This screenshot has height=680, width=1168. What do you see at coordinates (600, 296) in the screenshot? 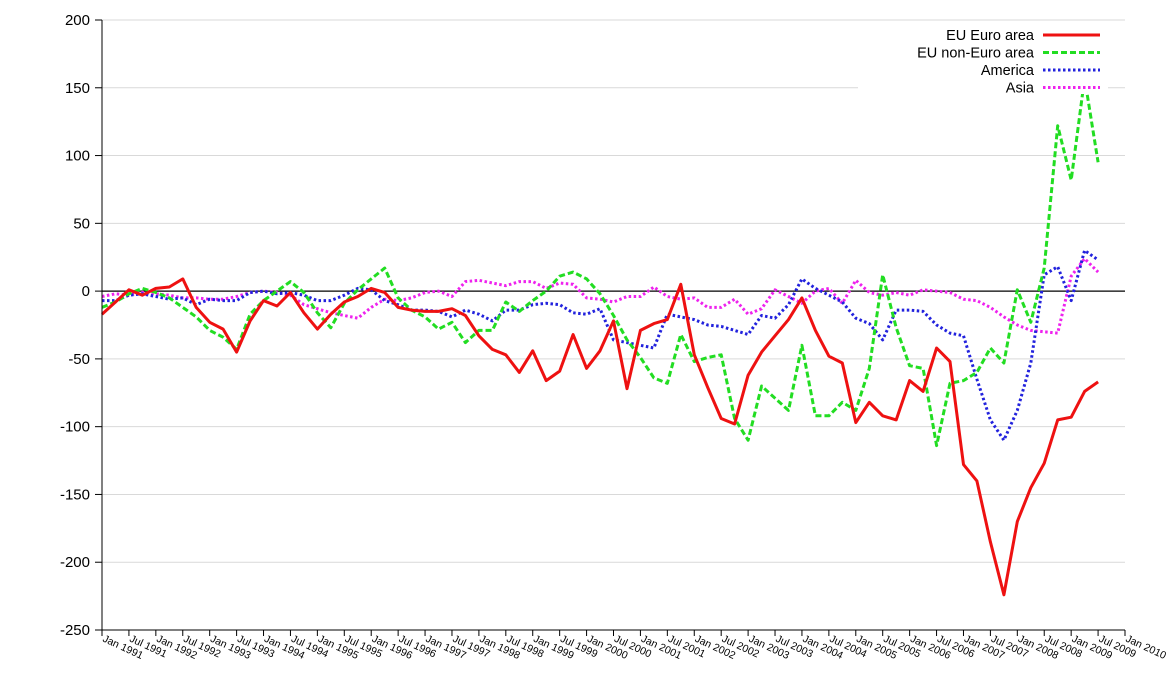
I see `series-line-asia` at bounding box center [600, 296].